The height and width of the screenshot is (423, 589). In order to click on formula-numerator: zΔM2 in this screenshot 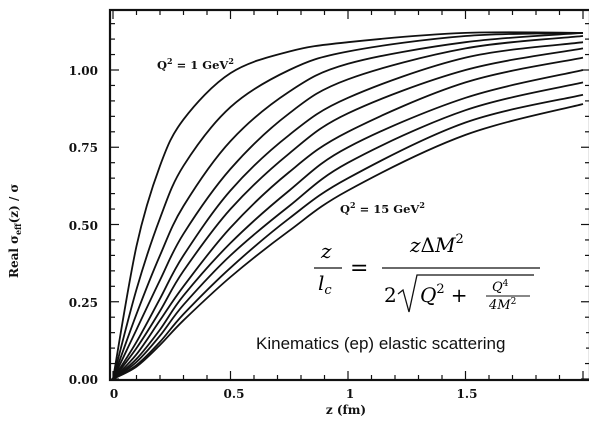, I will do `click(436, 244)`.